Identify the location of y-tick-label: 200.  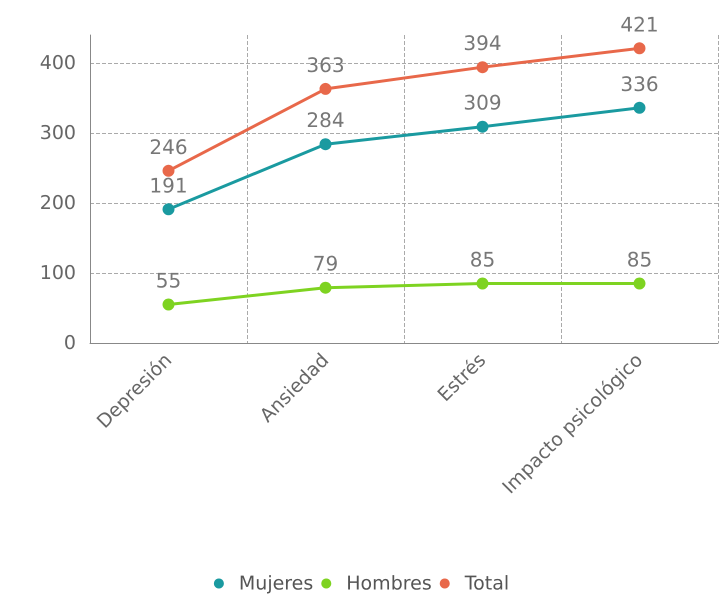
(58, 203).